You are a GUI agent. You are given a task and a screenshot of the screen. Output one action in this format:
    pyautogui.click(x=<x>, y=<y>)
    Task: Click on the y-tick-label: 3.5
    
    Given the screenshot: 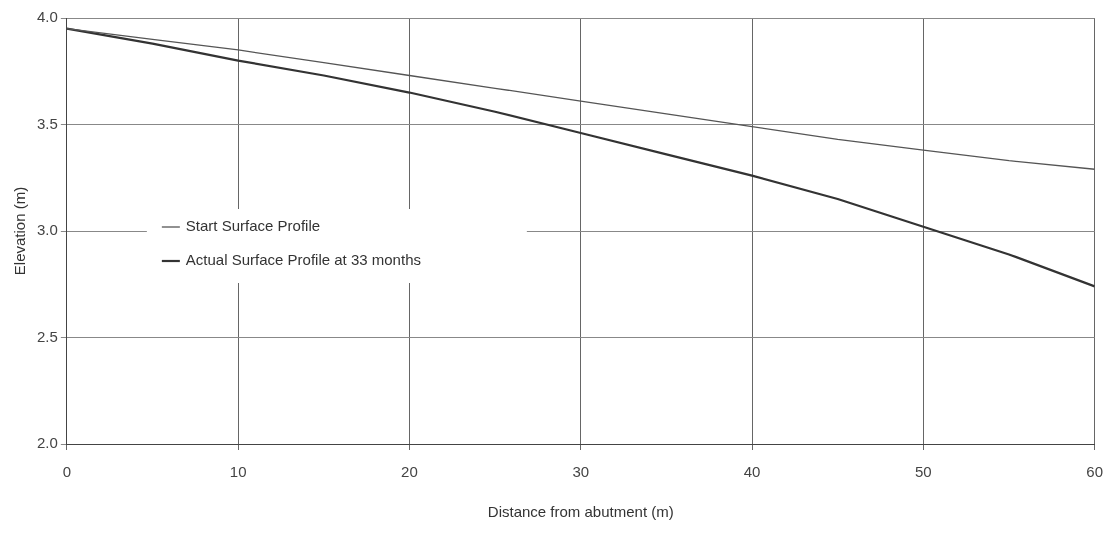 What is the action you would take?
    pyautogui.click(x=47, y=123)
    